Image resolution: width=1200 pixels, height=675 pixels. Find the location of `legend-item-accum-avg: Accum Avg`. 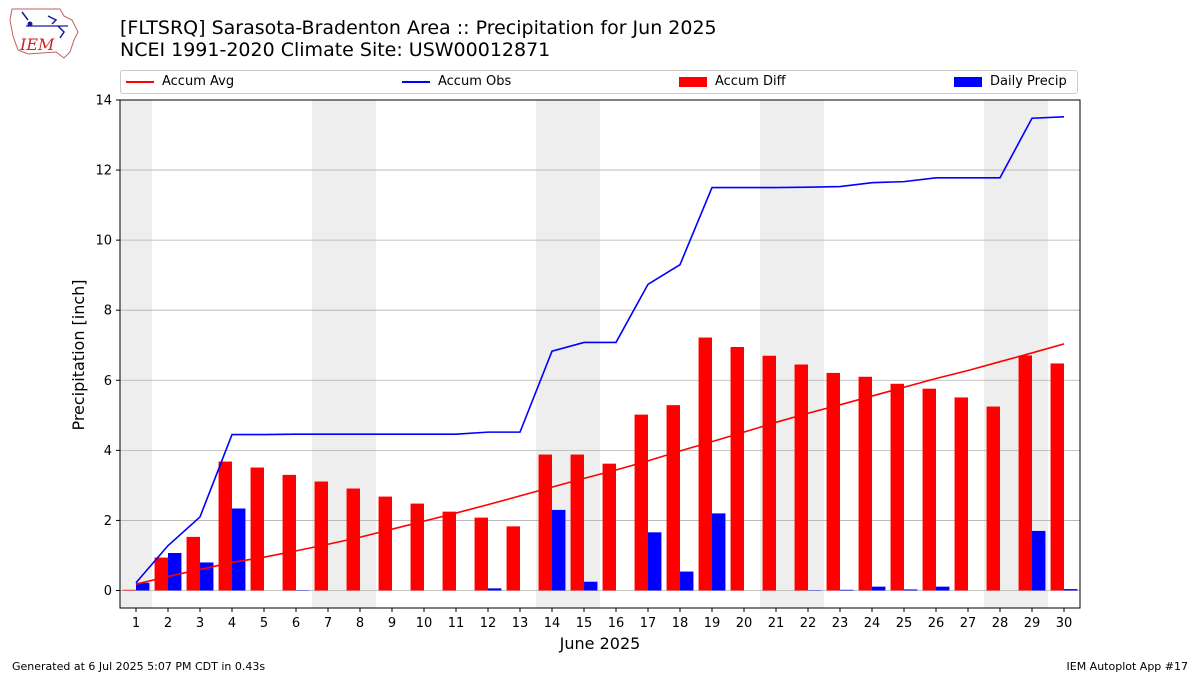

legend-item-accum-avg: Accum Avg is located at coordinates (180, 83).